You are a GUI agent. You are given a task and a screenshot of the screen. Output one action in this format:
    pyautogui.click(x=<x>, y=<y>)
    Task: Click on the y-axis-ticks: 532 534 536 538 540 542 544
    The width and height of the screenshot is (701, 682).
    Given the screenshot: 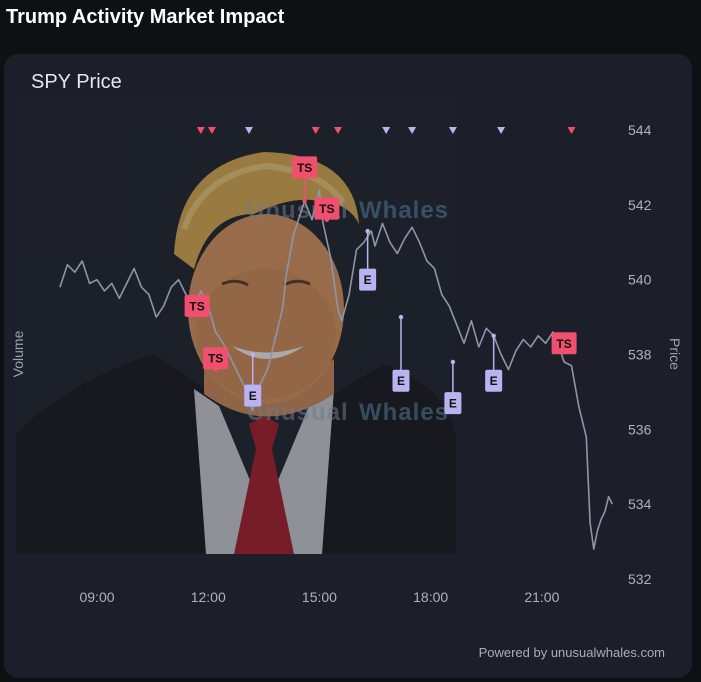 What is the action you would take?
    pyautogui.click(x=640, y=354)
    